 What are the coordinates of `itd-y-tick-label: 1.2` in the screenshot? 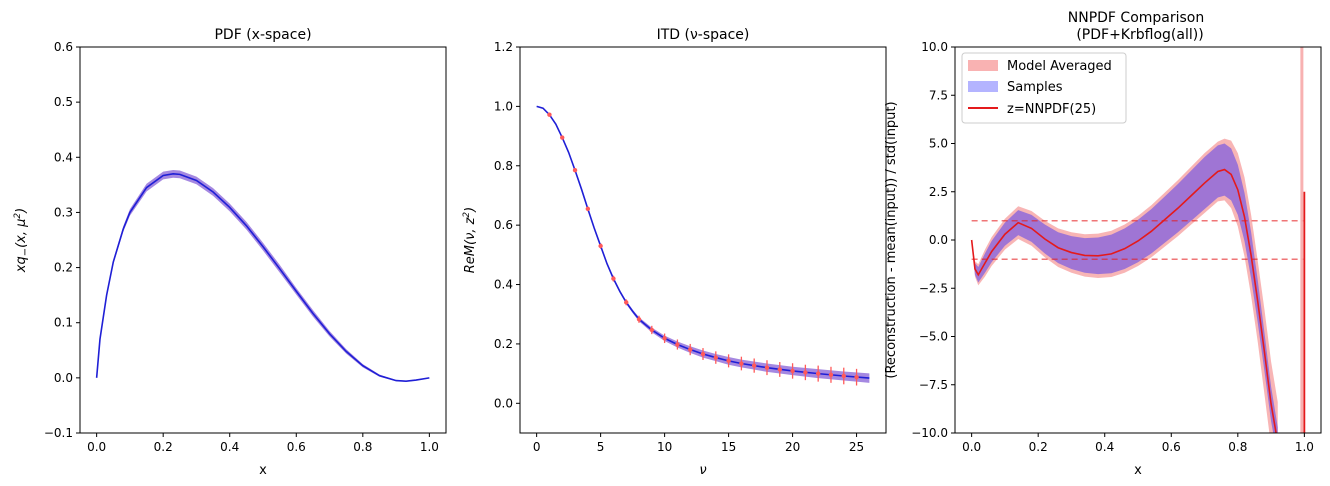 It's located at (503, 47).